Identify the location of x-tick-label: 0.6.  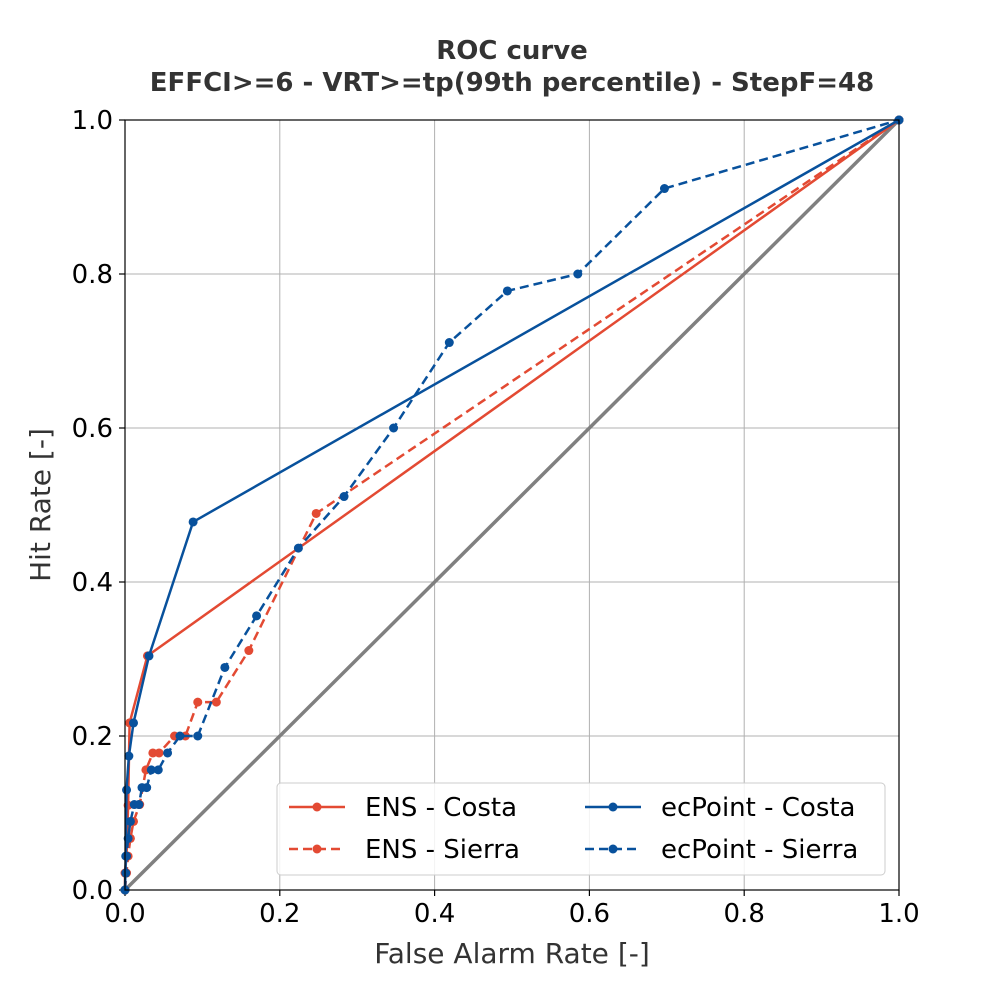
(589, 914).